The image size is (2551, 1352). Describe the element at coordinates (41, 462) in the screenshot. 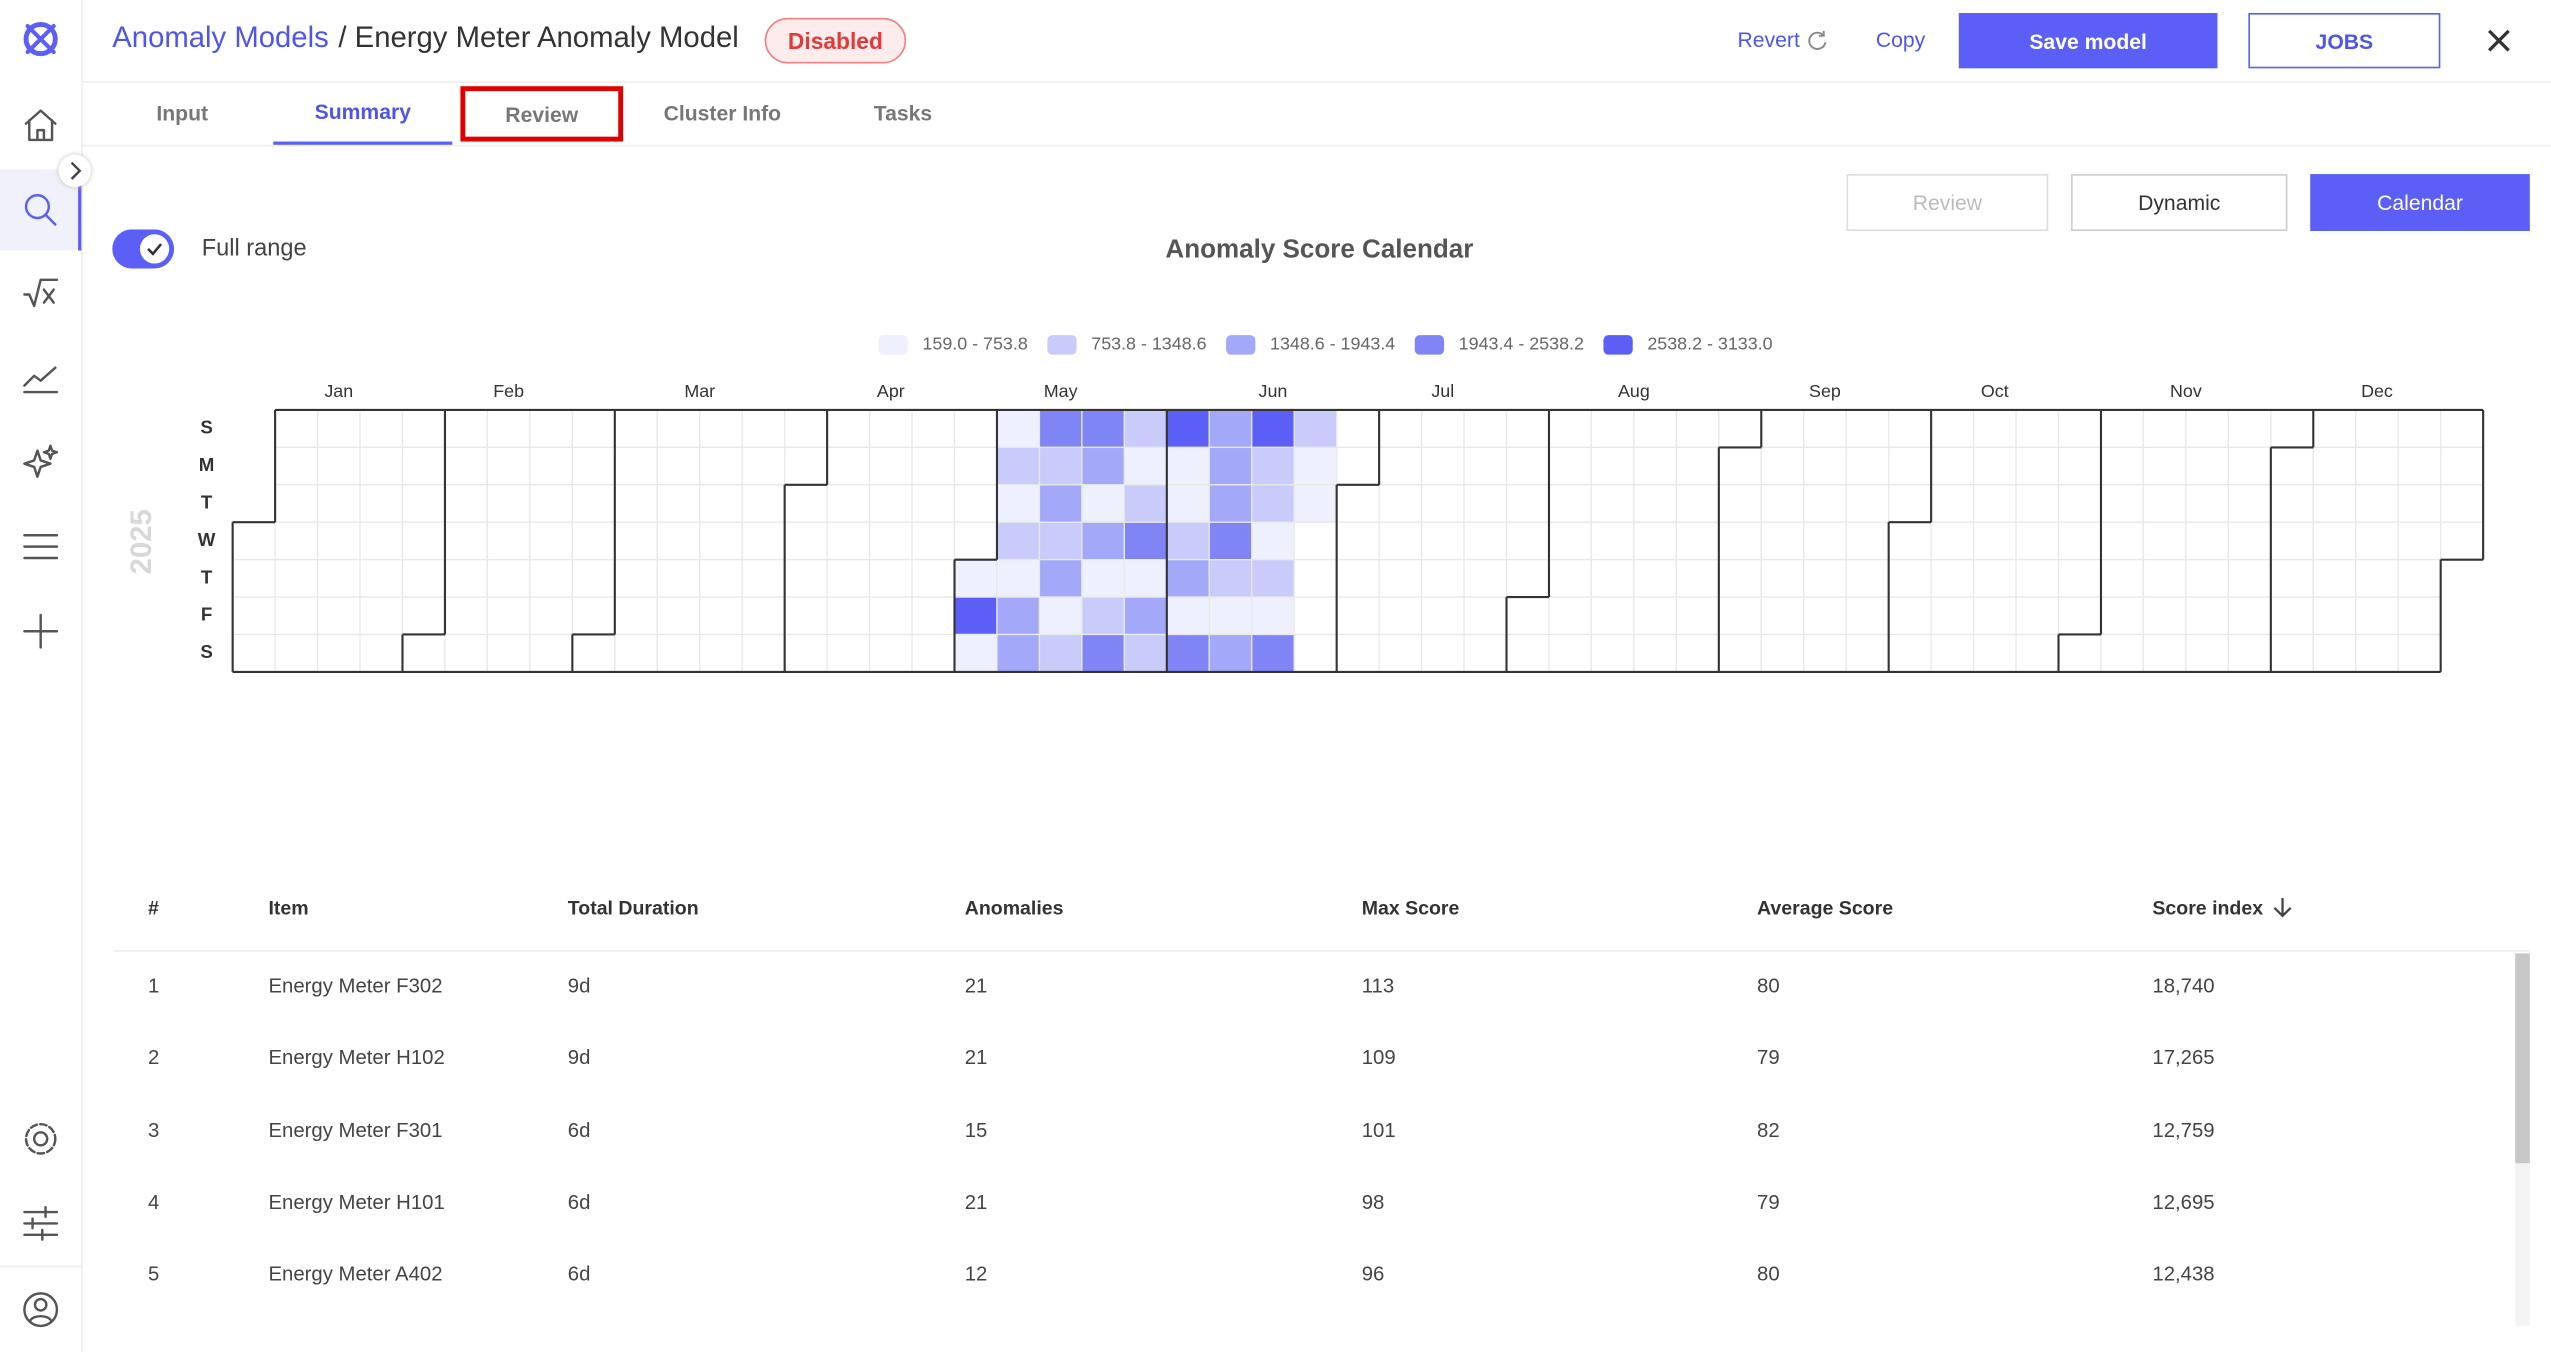

I see `sparkle-icon` at that location.